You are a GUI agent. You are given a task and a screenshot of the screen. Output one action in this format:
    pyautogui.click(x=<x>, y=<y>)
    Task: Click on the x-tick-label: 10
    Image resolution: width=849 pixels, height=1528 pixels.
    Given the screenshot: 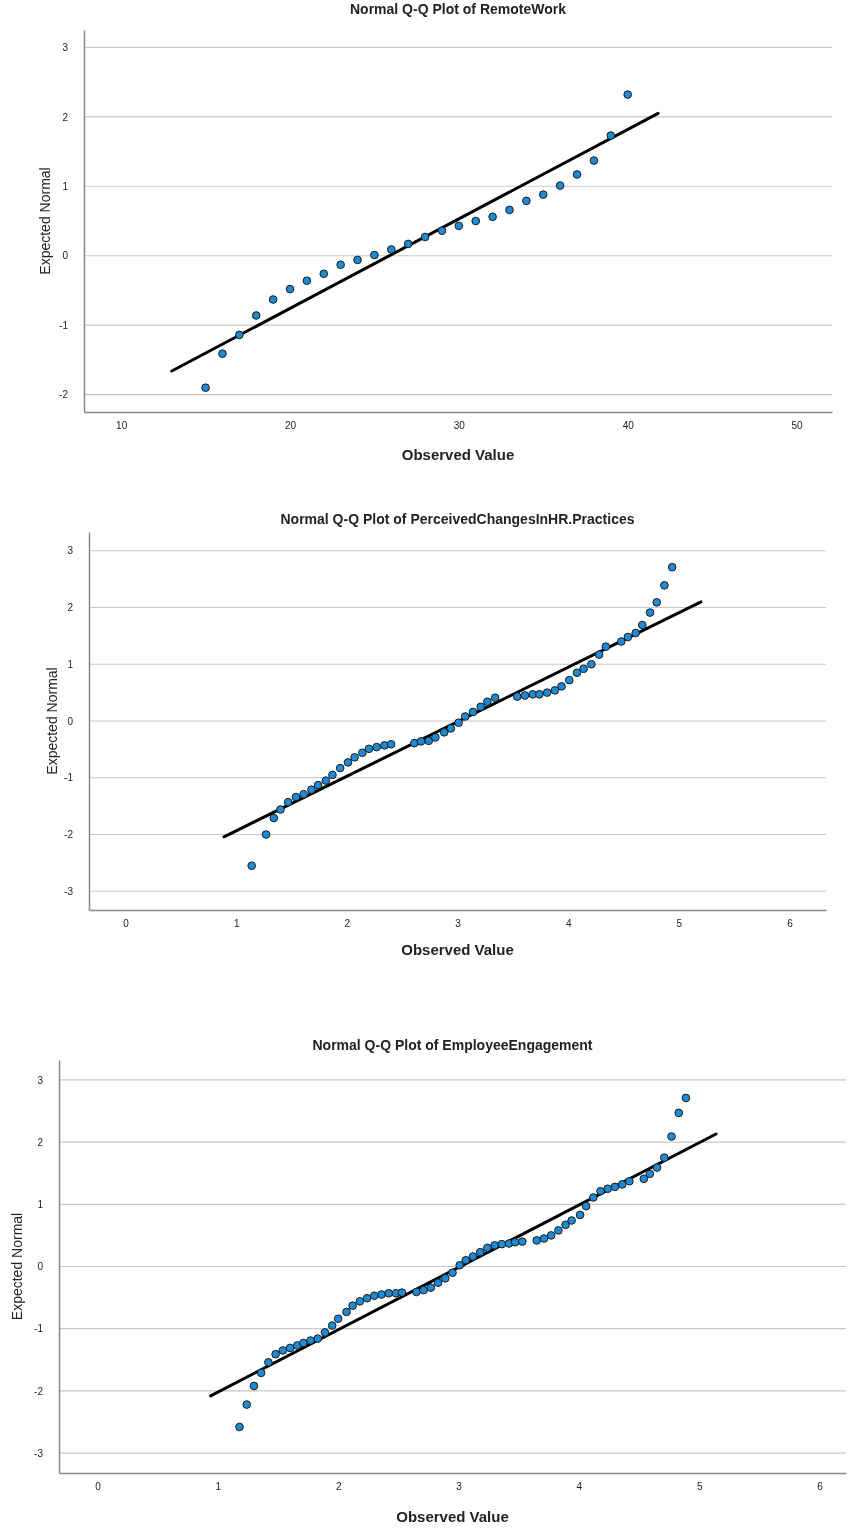 What is the action you would take?
    pyautogui.click(x=122, y=426)
    